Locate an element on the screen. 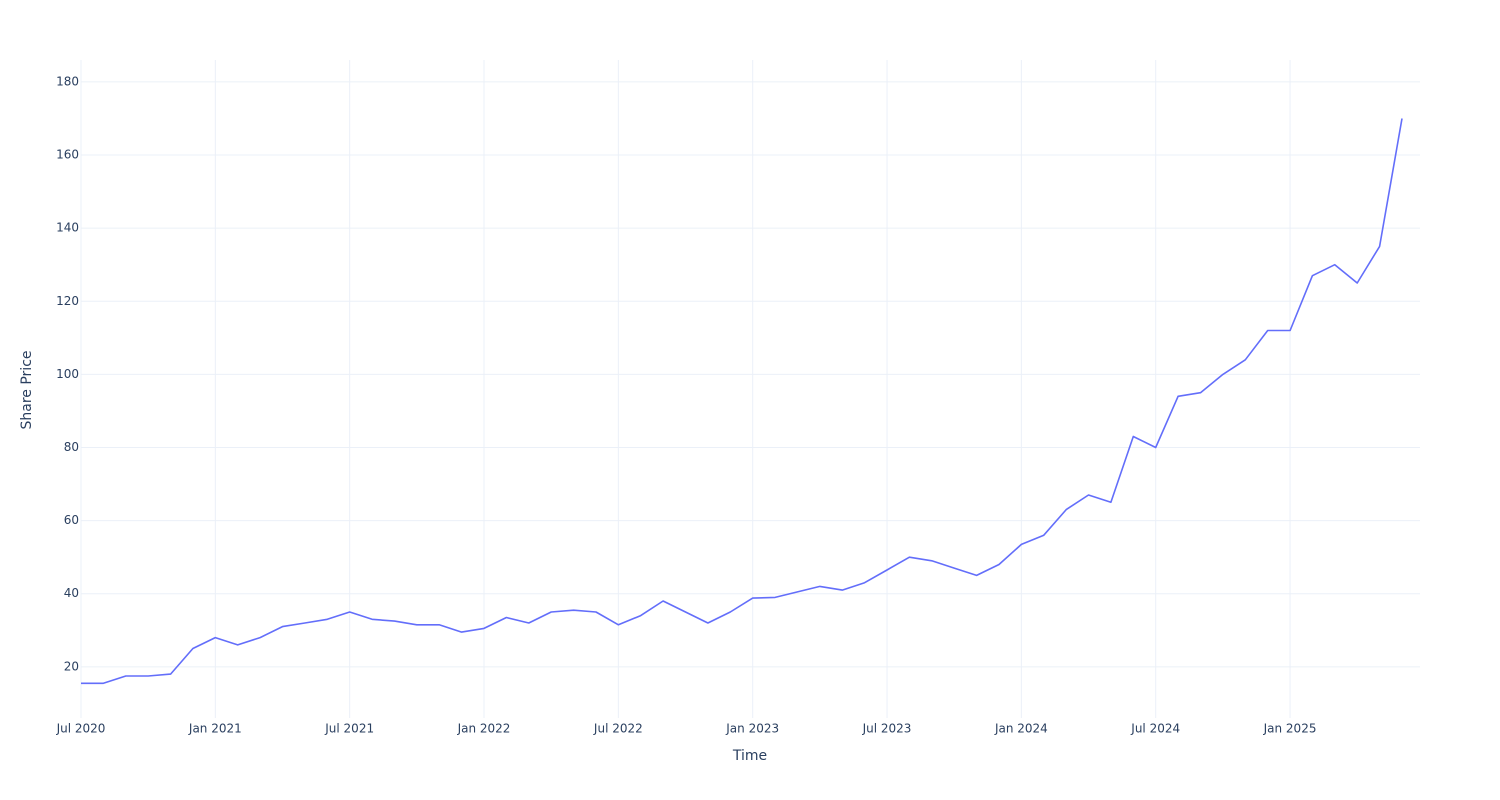 This screenshot has width=1500, height=800. x-tick-label: Jul 2020 is located at coordinates (81, 729).